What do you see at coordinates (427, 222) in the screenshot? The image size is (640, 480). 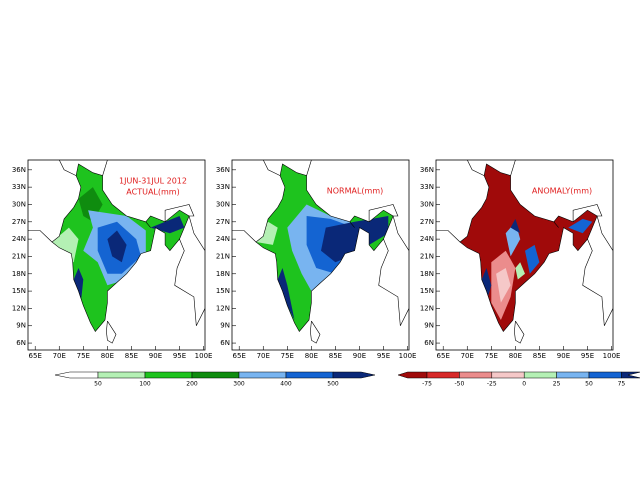 I see `y-tick-label: 27N` at bounding box center [427, 222].